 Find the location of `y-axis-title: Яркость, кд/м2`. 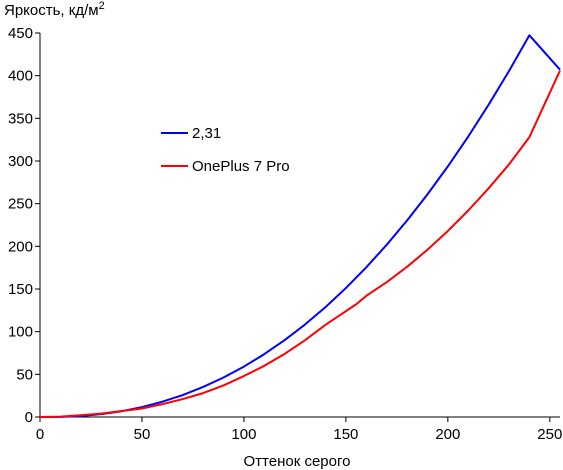

y-axis-title: Яркость, кд/м2 is located at coordinates (54, 9).